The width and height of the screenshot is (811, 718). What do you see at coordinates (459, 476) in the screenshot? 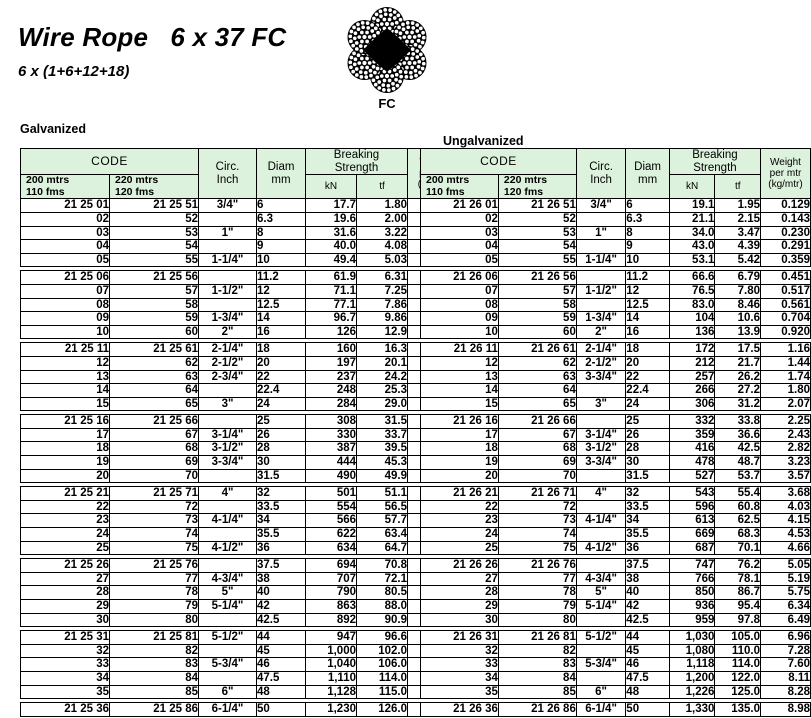
I see `cell-code-200: 20` at bounding box center [459, 476].